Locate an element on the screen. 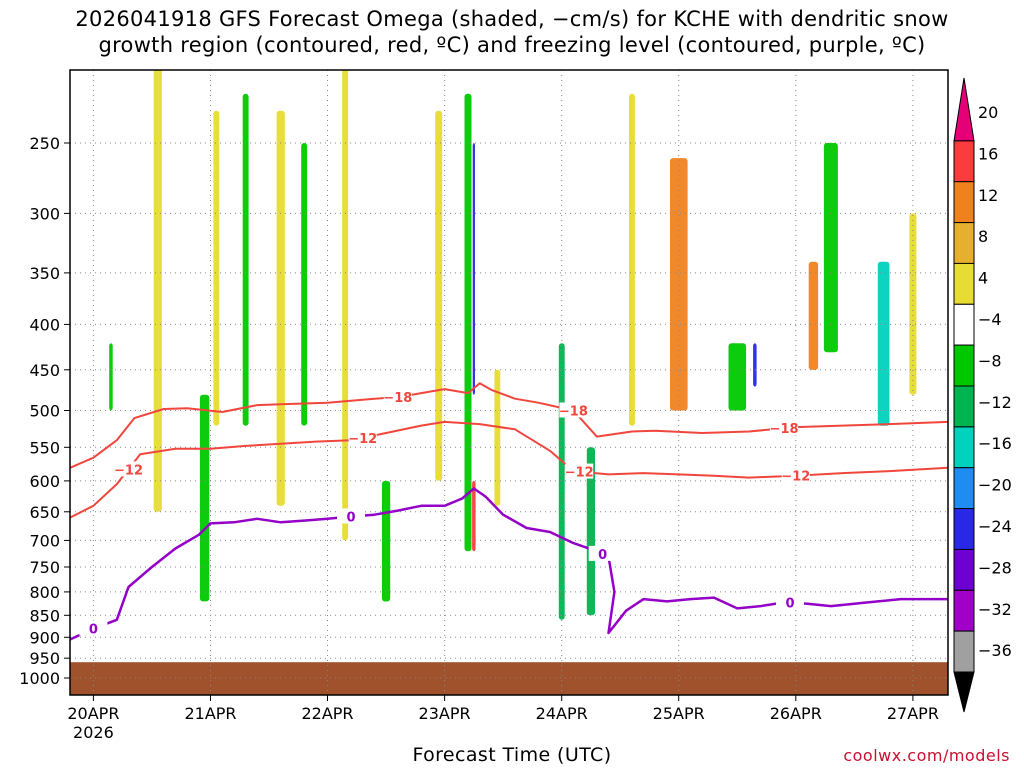  colorbar-label: −28 is located at coordinates (995, 567).